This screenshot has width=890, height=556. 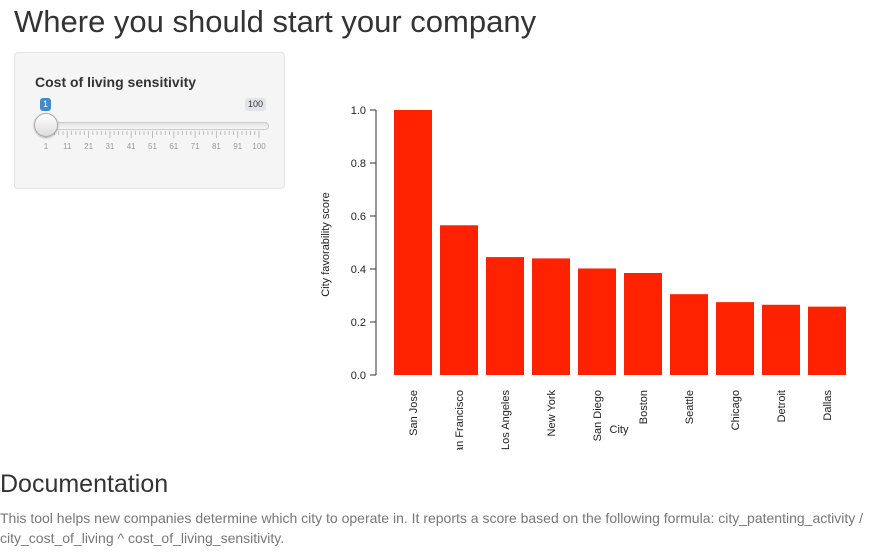 I want to click on x-axis-label: City, so click(x=619, y=430).